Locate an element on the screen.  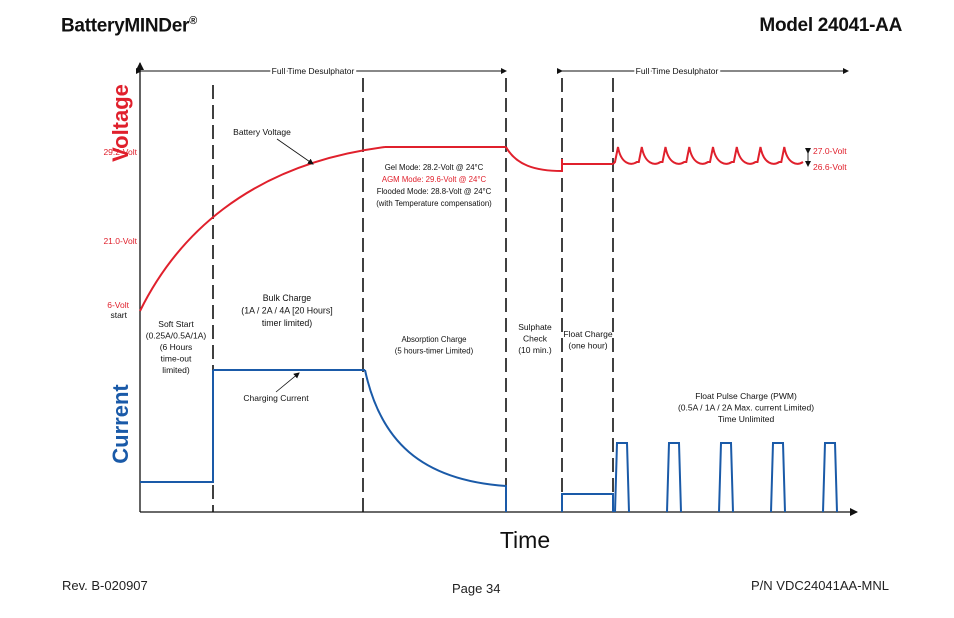
temperature-note-line: AGM Mode: 29.6-Volt @ 24°C is located at coordinates (434, 179).